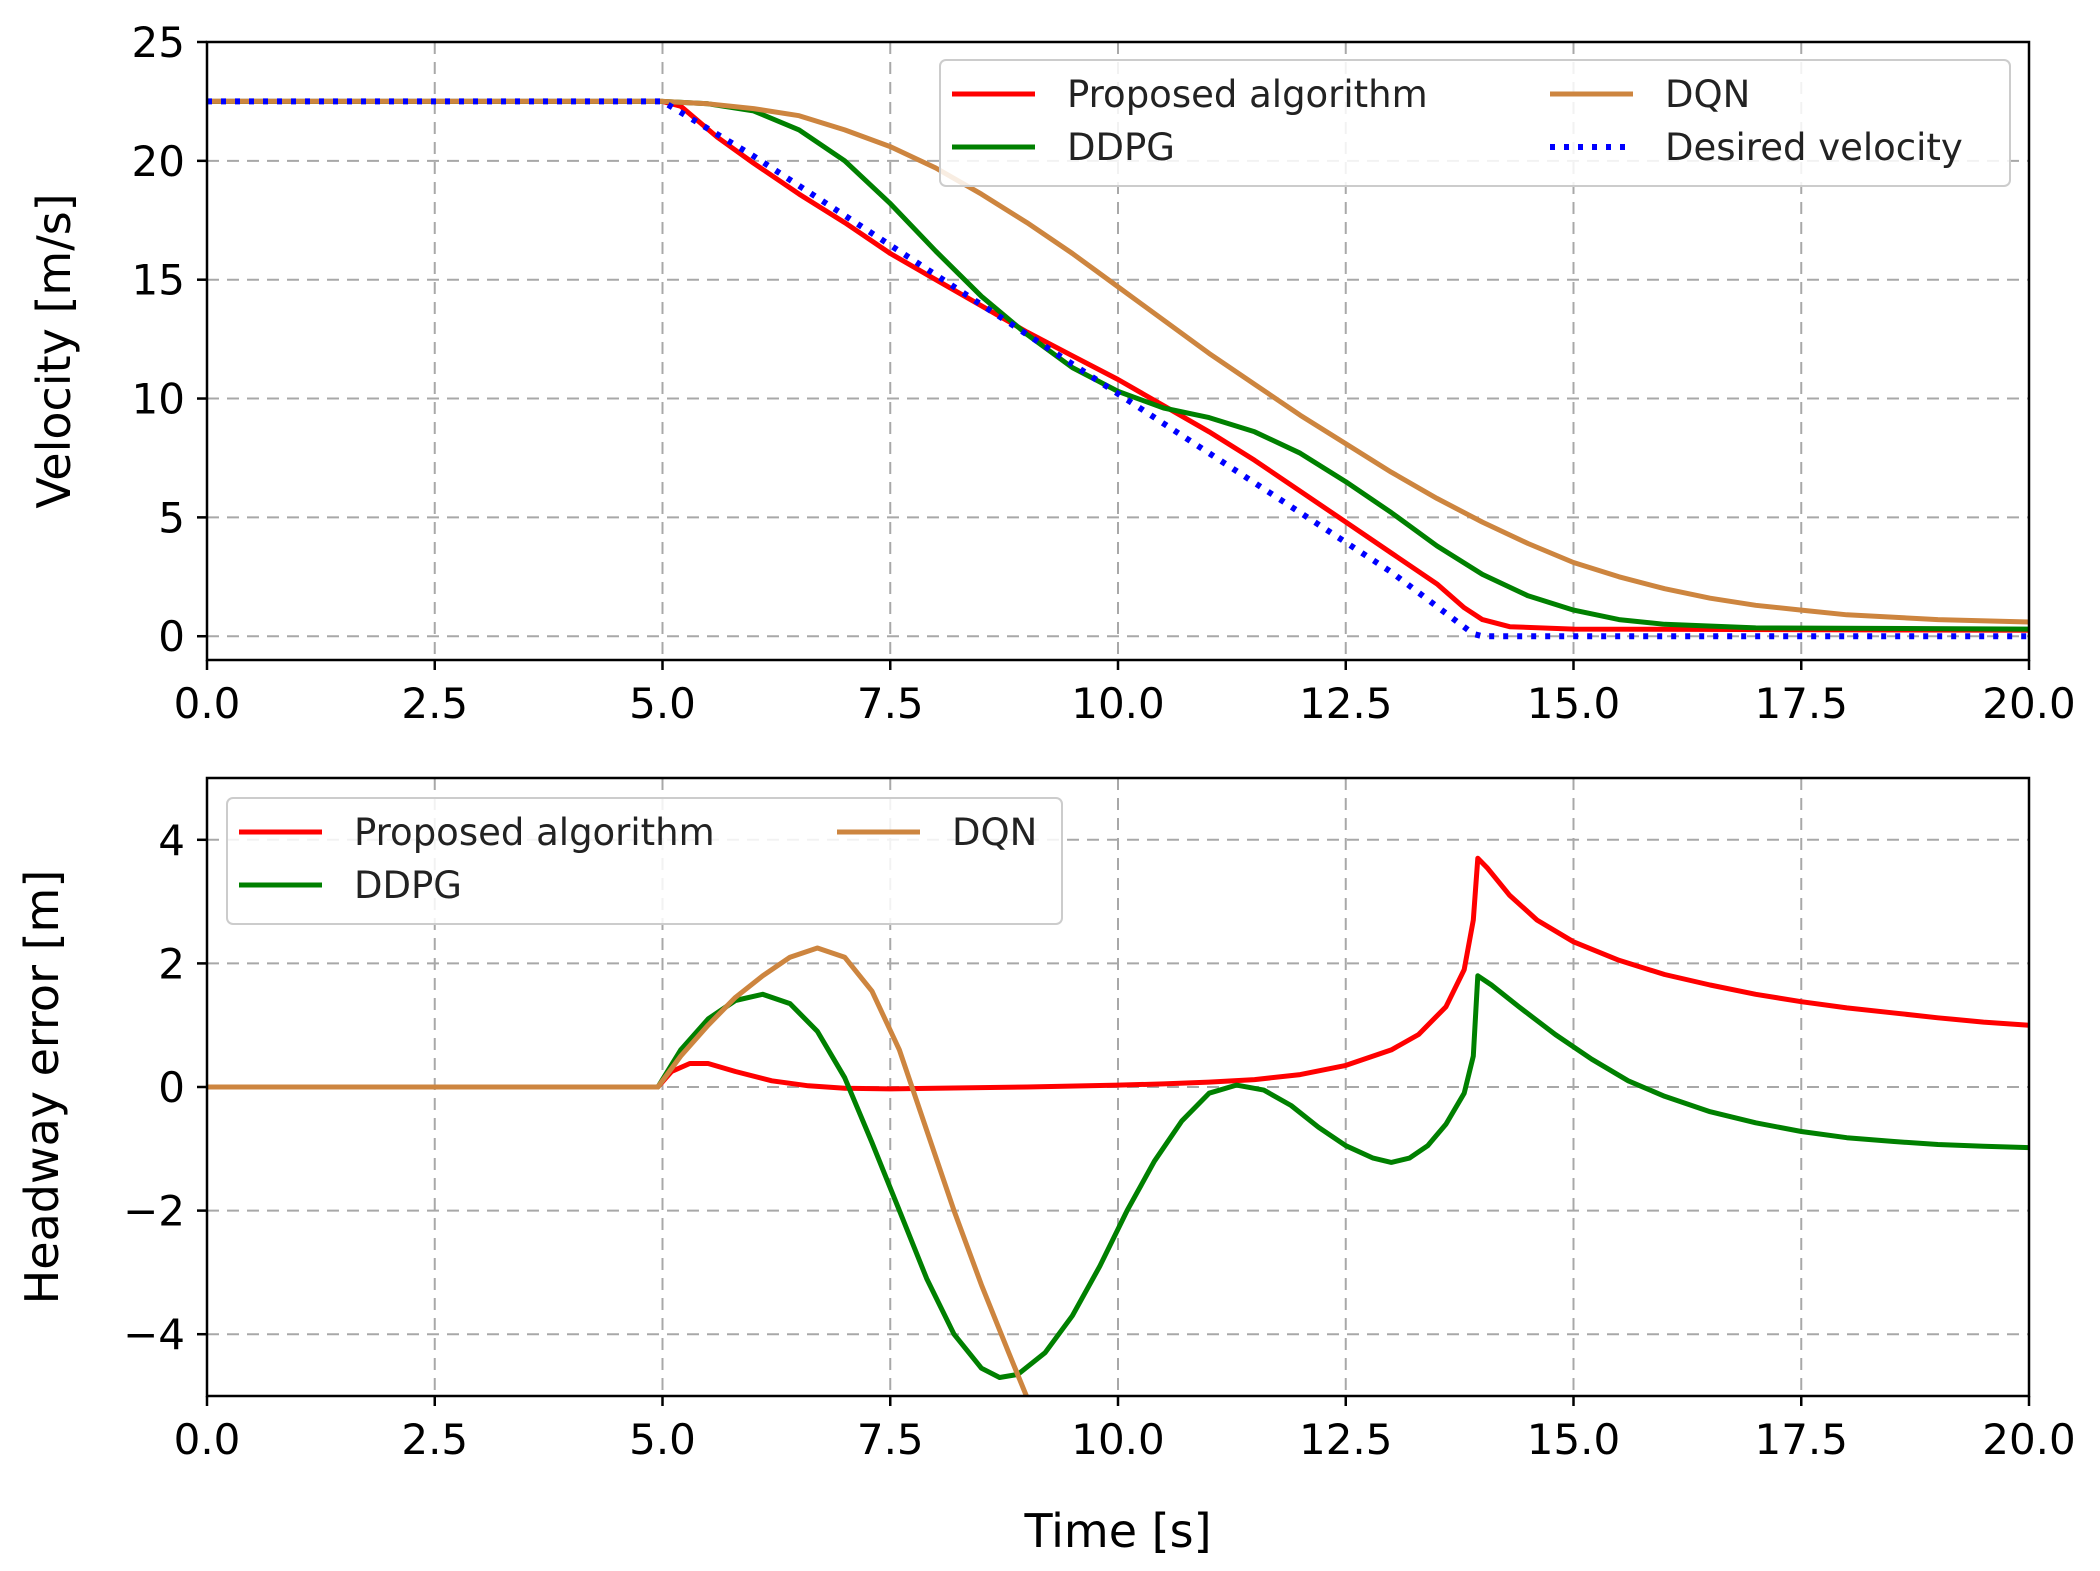  Describe the element at coordinates (2029, 1439) in the screenshot. I see `headway-x-tick-label: 20.0` at that location.